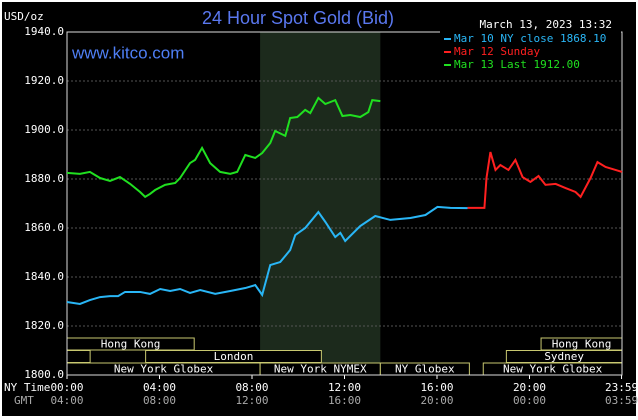  I want to click on x2-tick-label: 03:59, so click(621, 400).